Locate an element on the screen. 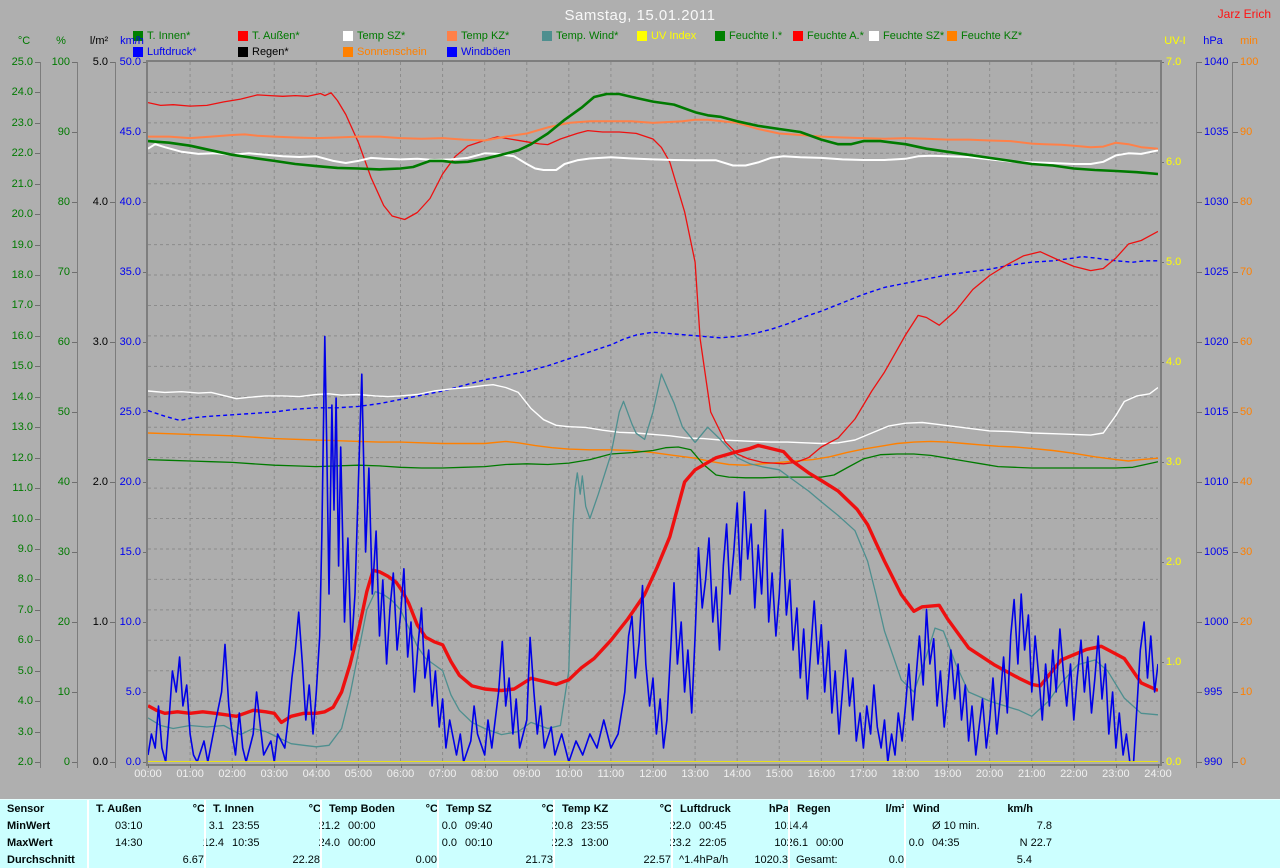 Image resolution: width=1280 pixels, height=868 pixels. author-label: Jarz Erich is located at coordinates (1244, 14).